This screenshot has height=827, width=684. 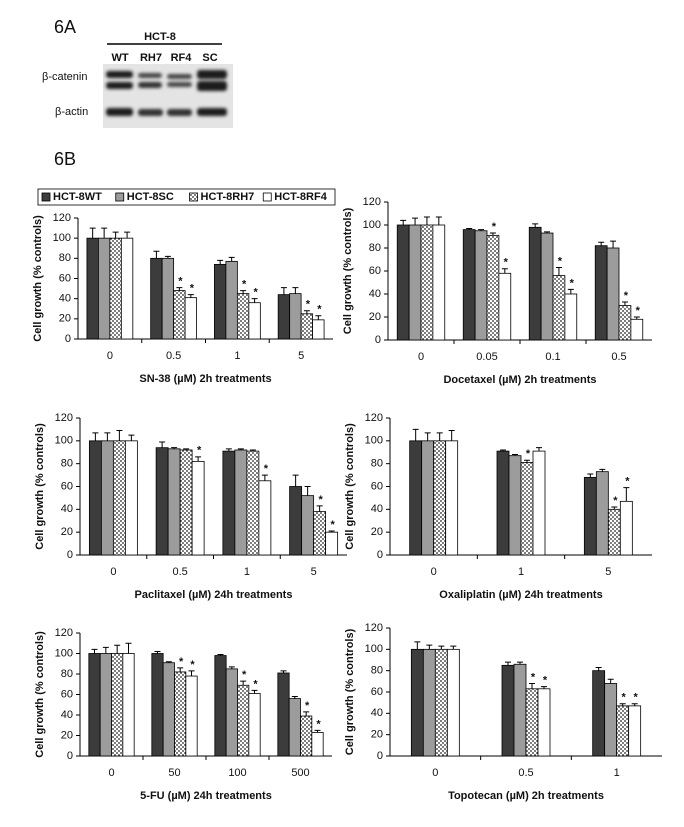 What do you see at coordinates (435, 773) in the screenshot?
I see `x-tick-label: 0` at bounding box center [435, 773].